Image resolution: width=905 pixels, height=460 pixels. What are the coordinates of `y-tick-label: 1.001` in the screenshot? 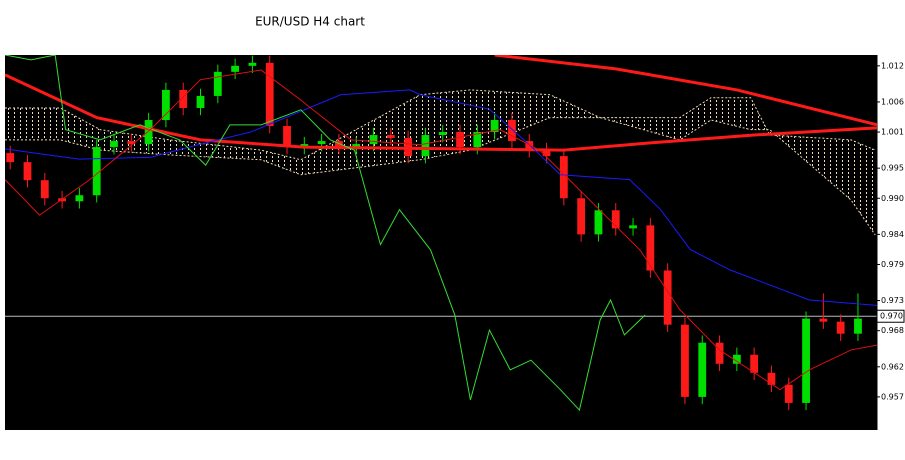 It's located at (892, 132).